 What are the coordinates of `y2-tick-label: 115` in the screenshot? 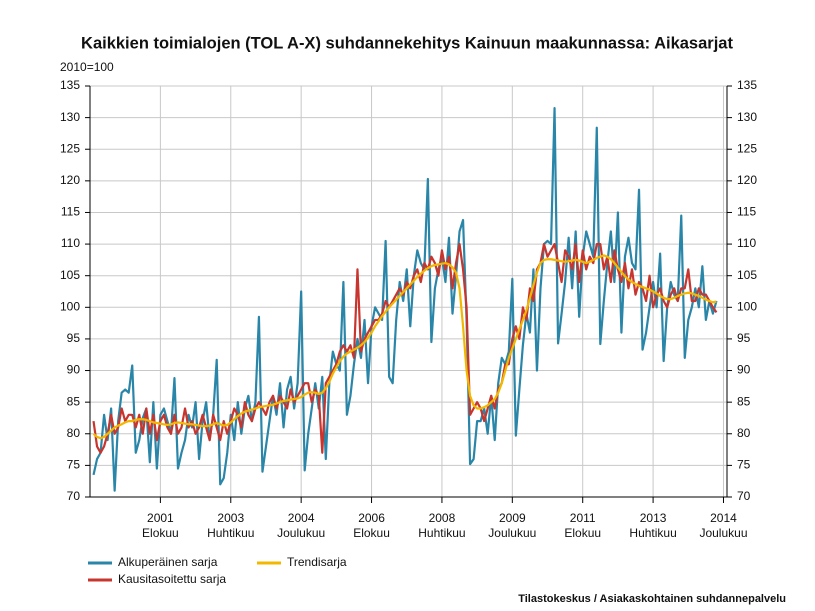 It's located at (746, 212).